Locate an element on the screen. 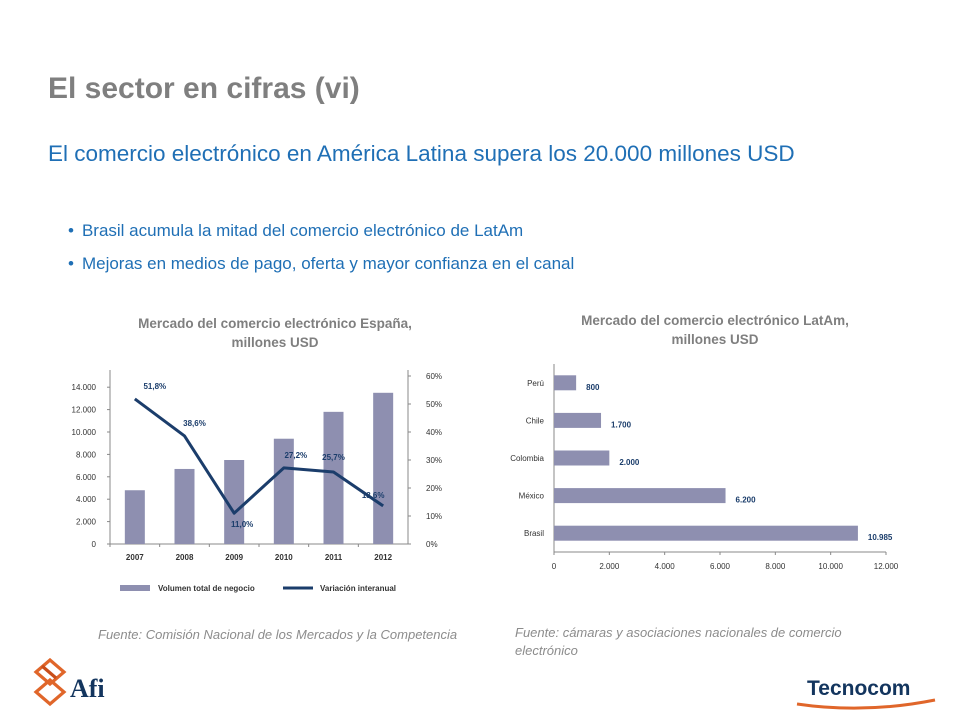  latam-chart-title-line2: millones USD is located at coordinates (715, 339).